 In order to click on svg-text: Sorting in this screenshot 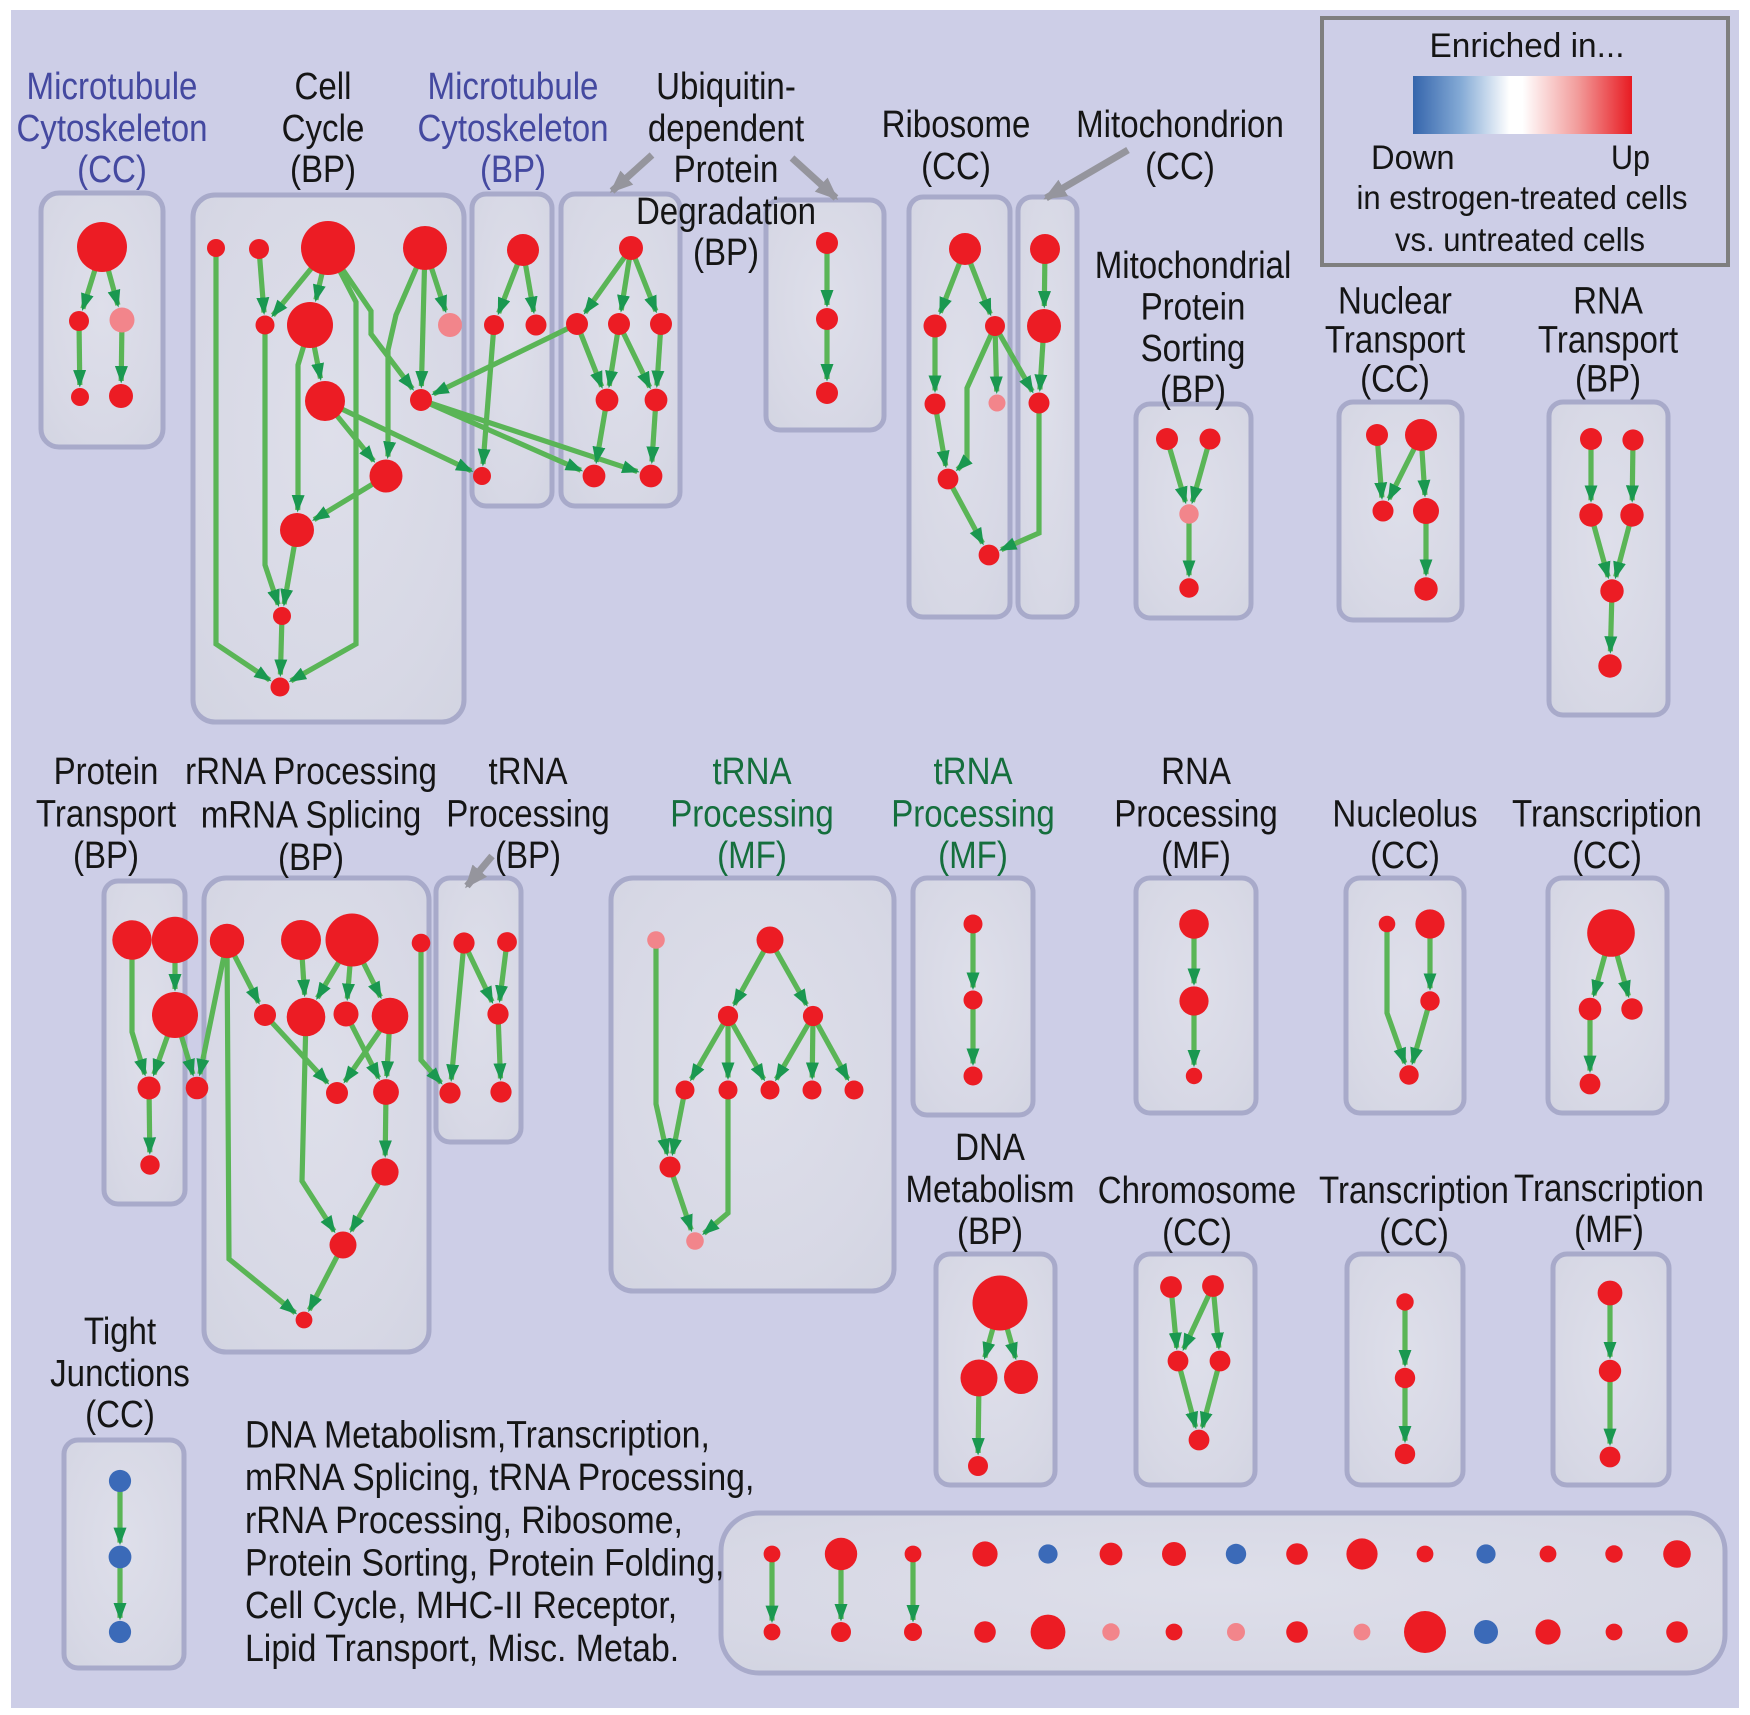, I will do `click(1193, 349)`.